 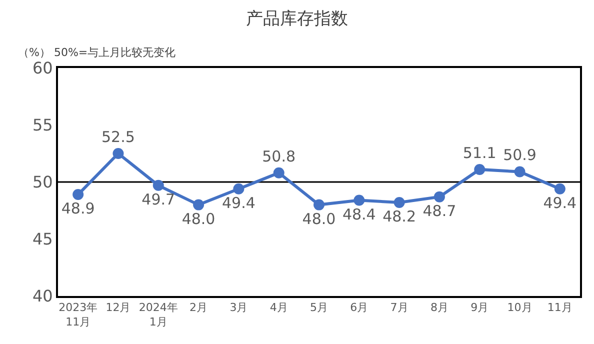 I want to click on data-label: 52.5, so click(x=118, y=137).